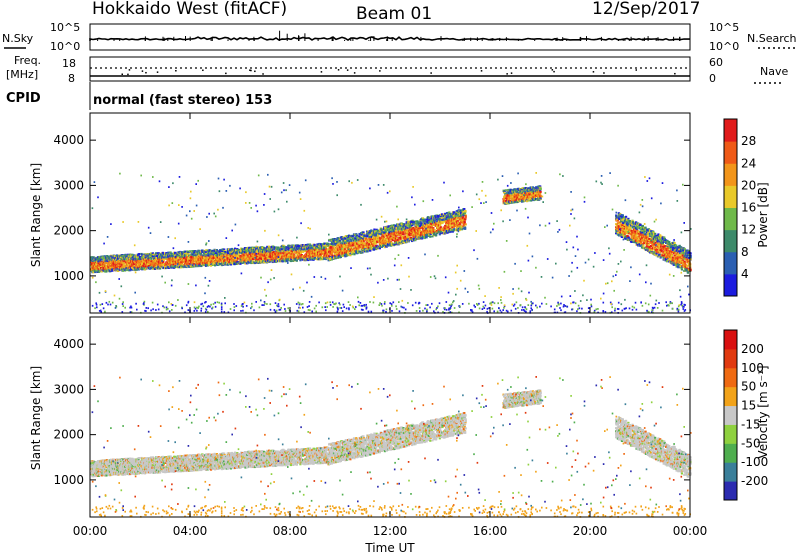  I want to click on noise-tick-left-top: 10^5, so click(65, 27).